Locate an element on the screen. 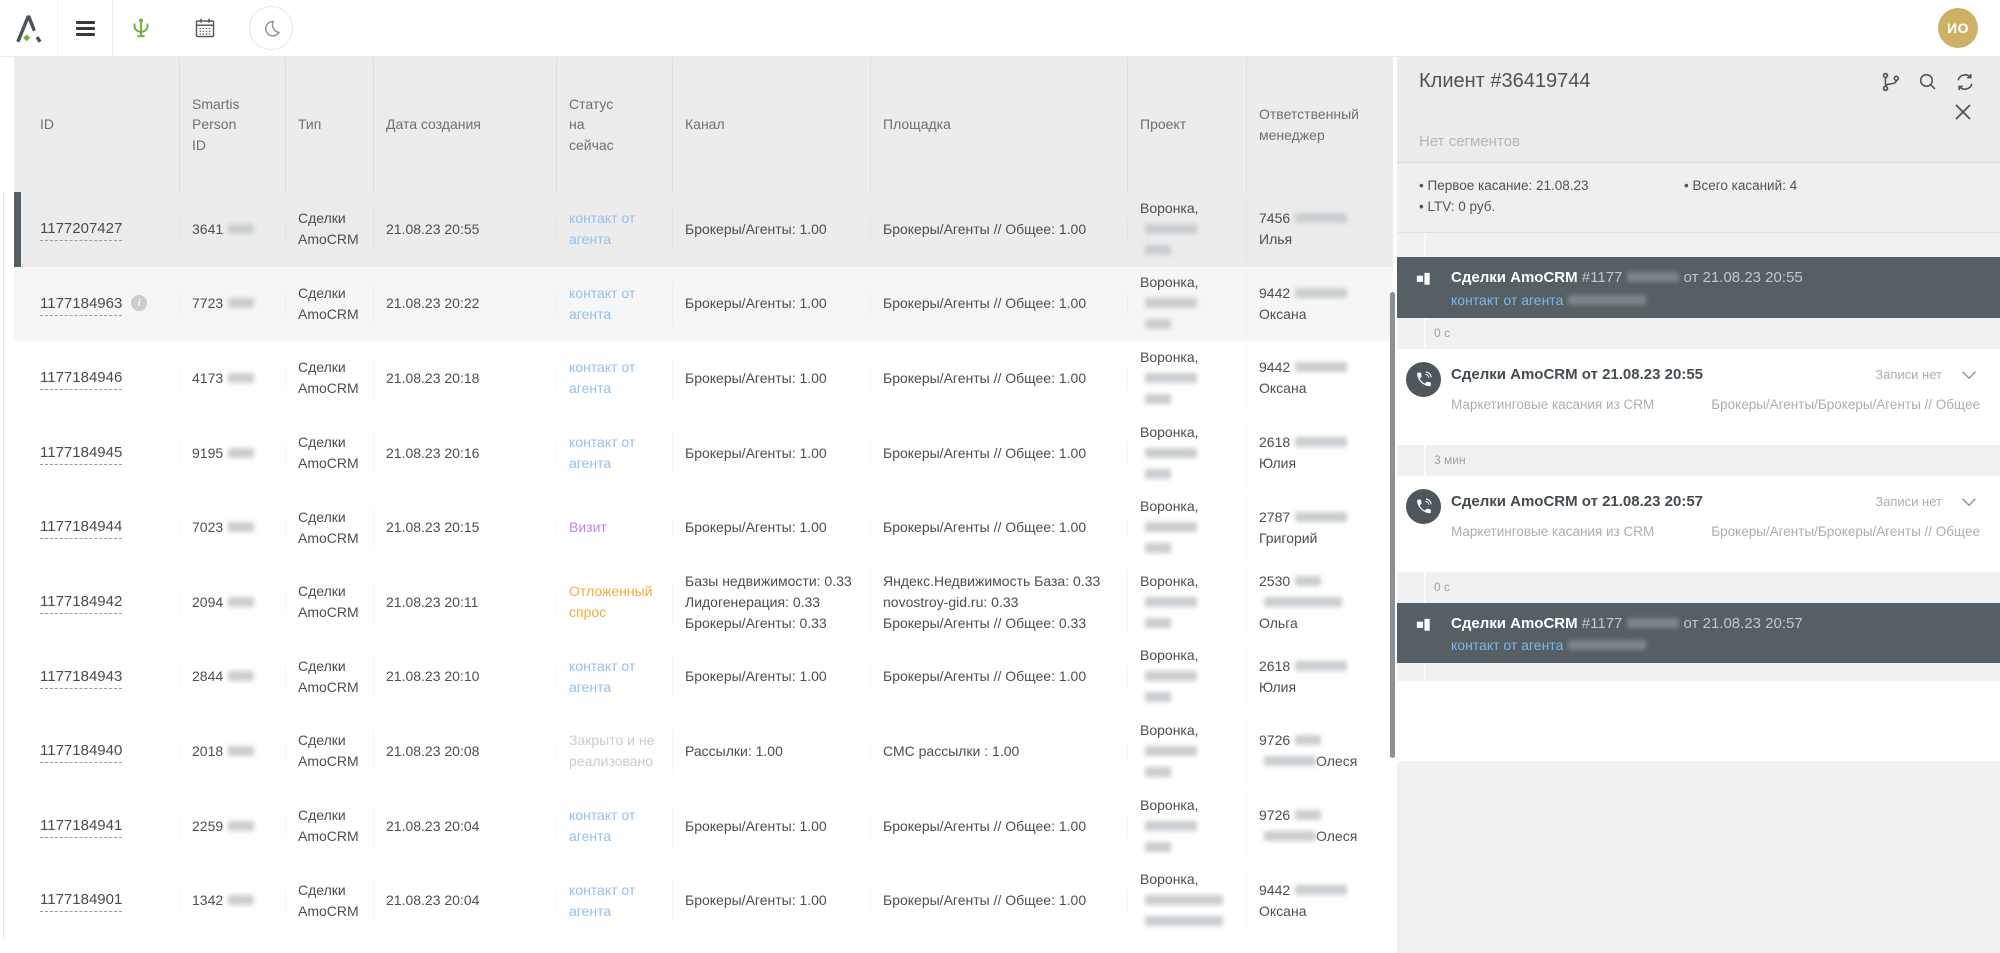  cell-id: 1177184941 is located at coordinates (97, 826).